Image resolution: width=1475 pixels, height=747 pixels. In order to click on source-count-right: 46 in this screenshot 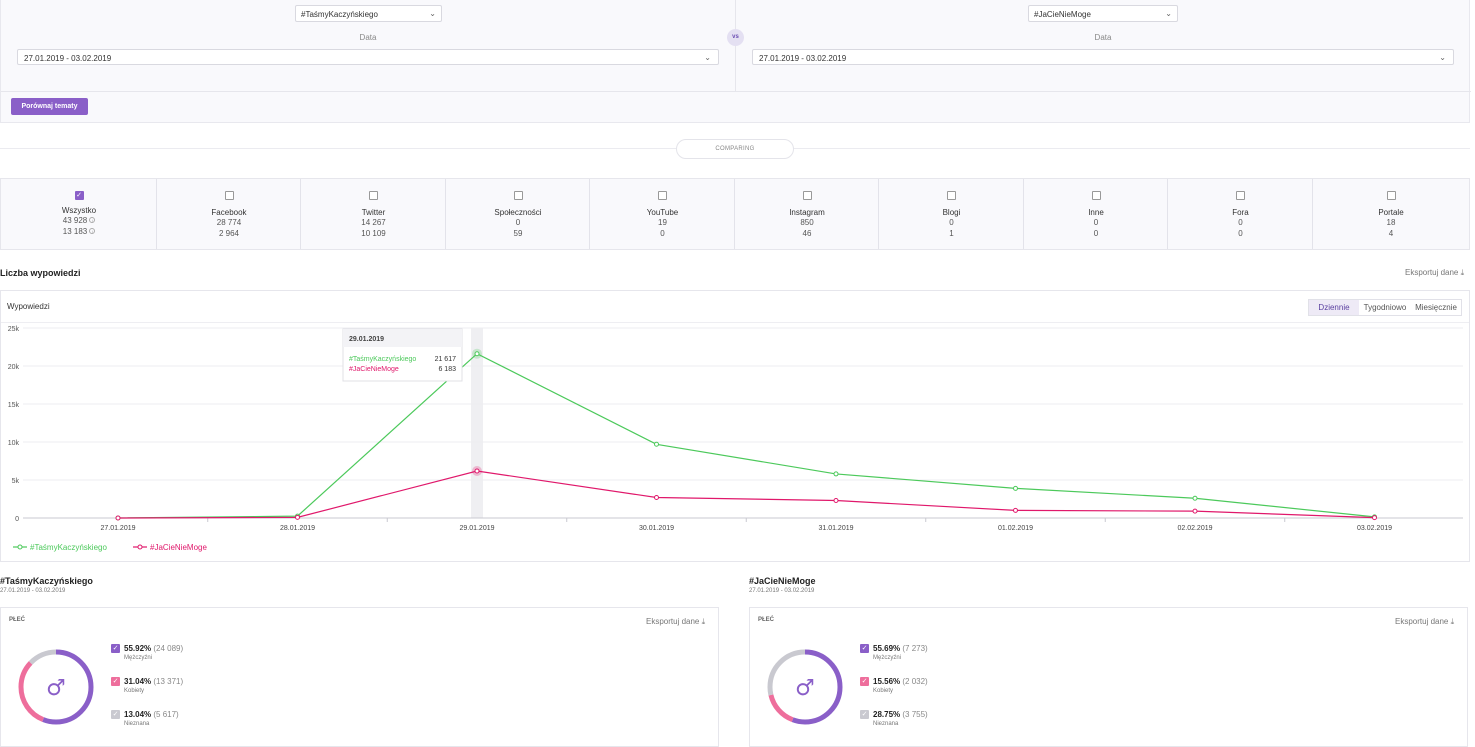, I will do `click(807, 233)`.